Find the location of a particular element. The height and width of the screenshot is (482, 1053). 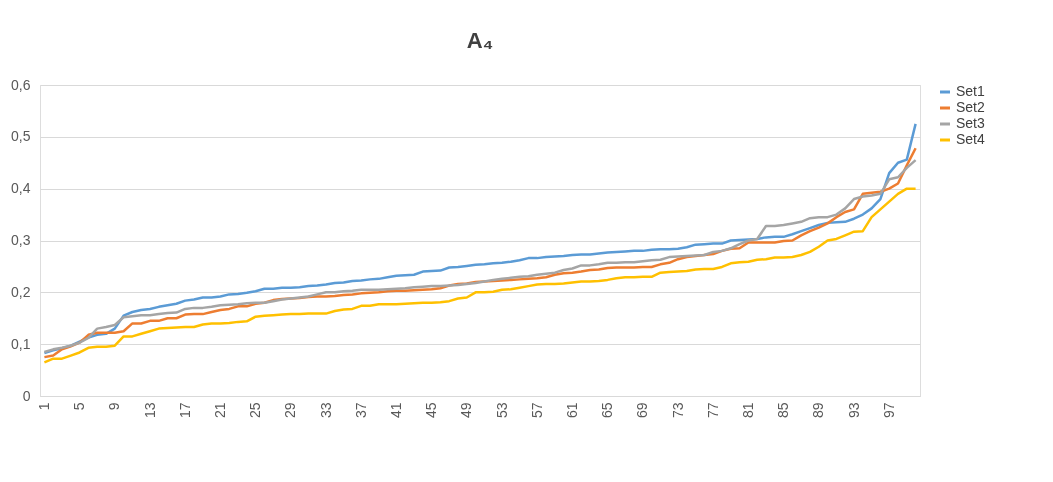

x-tick-label: 65 is located at coordinates (607, 410).